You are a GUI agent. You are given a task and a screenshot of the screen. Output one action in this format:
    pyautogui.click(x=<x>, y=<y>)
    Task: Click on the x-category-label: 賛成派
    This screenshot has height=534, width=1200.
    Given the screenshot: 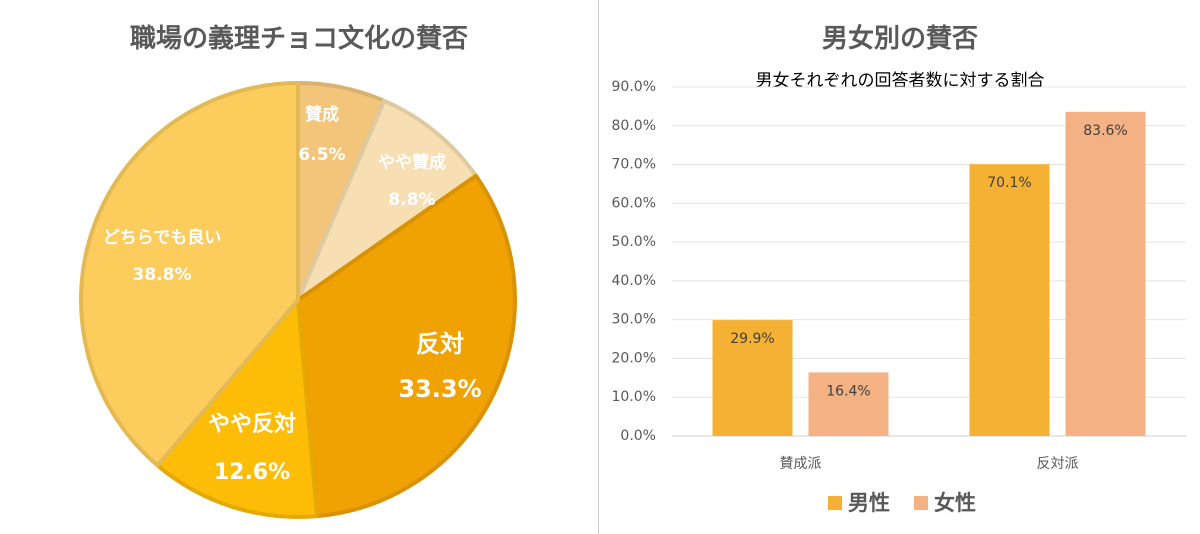 What is the action you would take?
    pyautogui.click(x=801, y=464)
    